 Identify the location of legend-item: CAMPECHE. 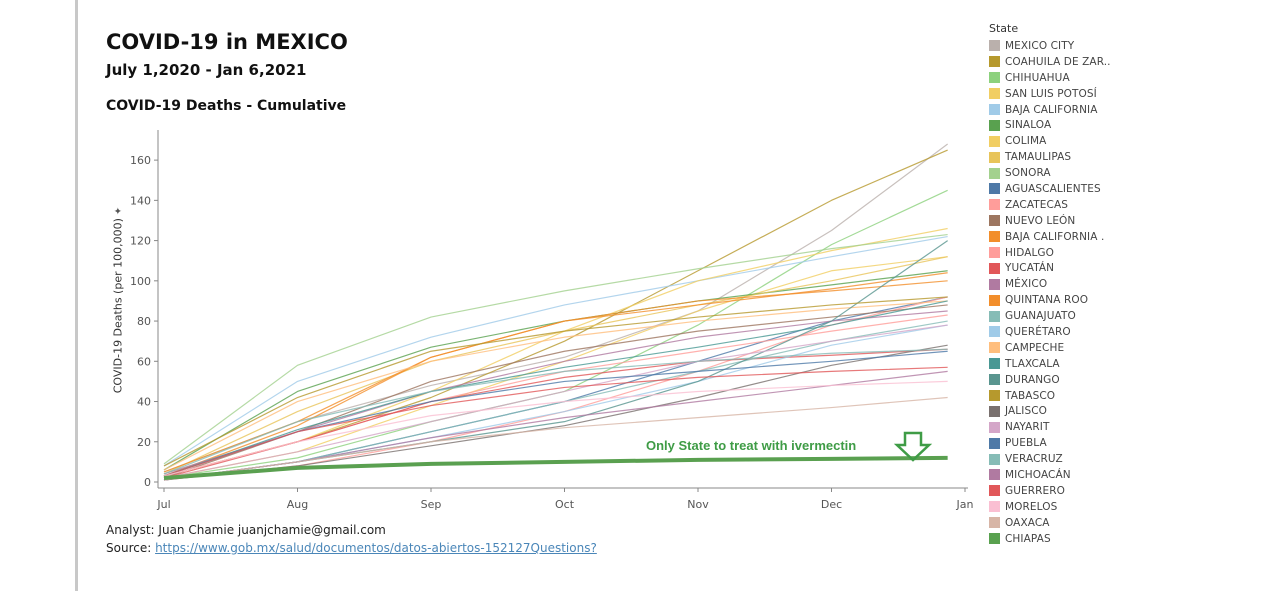
(1064, 348).